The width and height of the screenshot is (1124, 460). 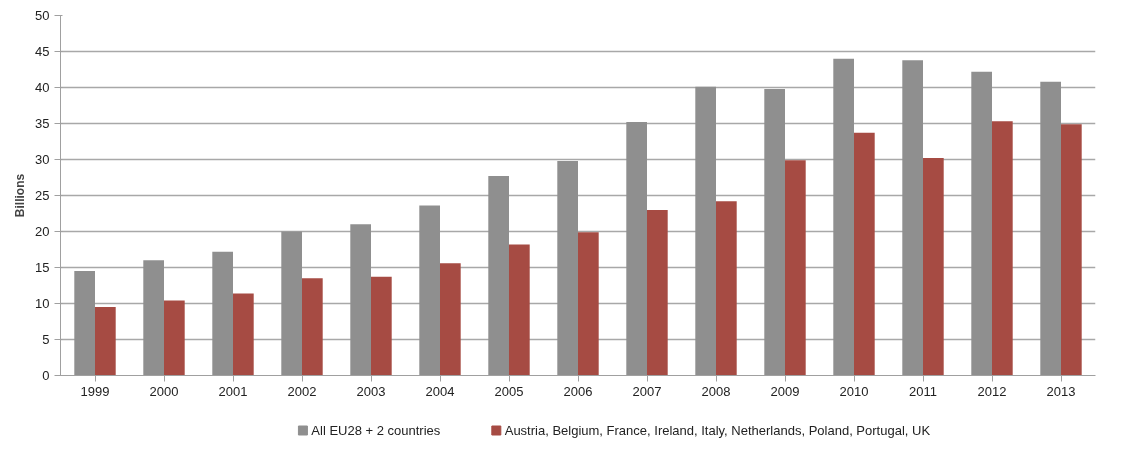 I want to click on y-tick-label: 45, so click(x=42, y=51).